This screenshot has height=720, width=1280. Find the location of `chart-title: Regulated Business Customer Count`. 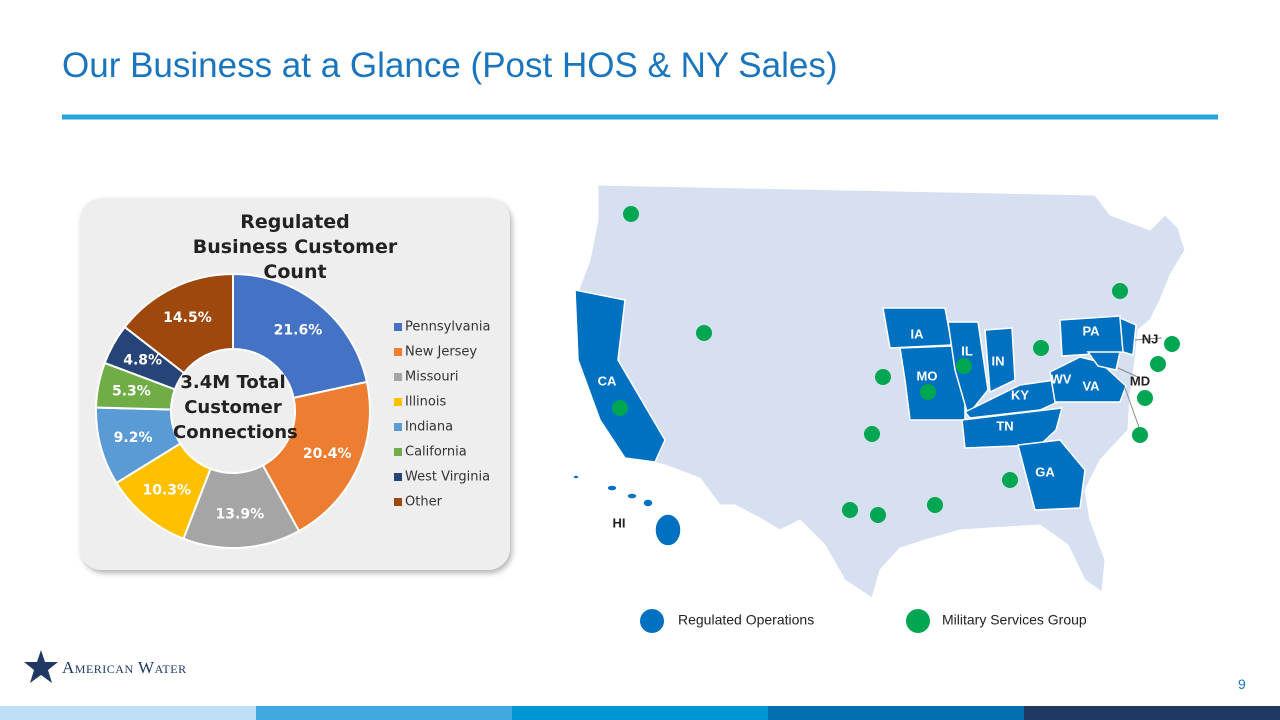

chart-title: Regulated Business Customer Count is located at coordinates (295, 247).